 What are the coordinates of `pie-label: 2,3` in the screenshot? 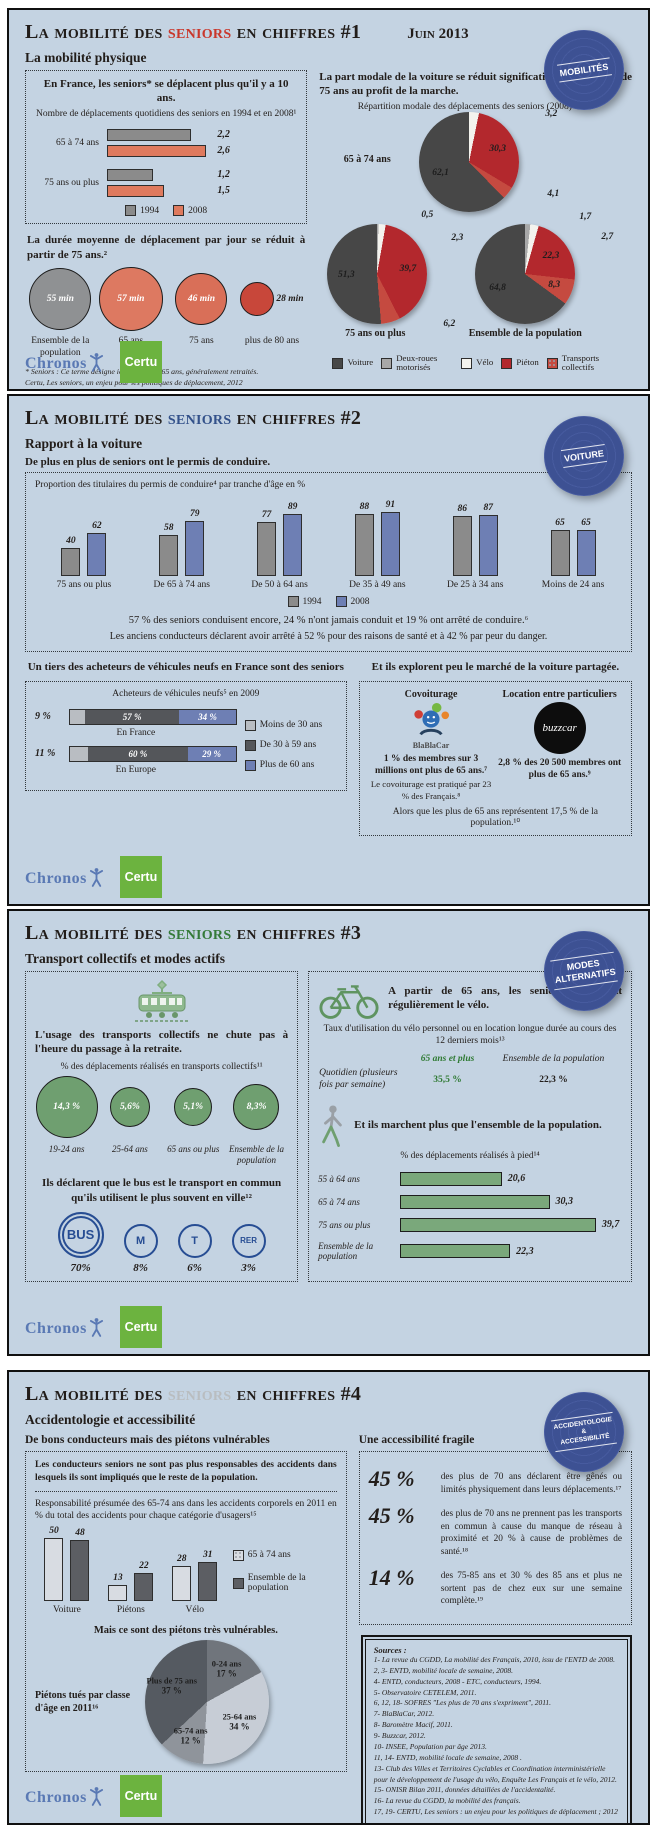 It's located at (457, 237).